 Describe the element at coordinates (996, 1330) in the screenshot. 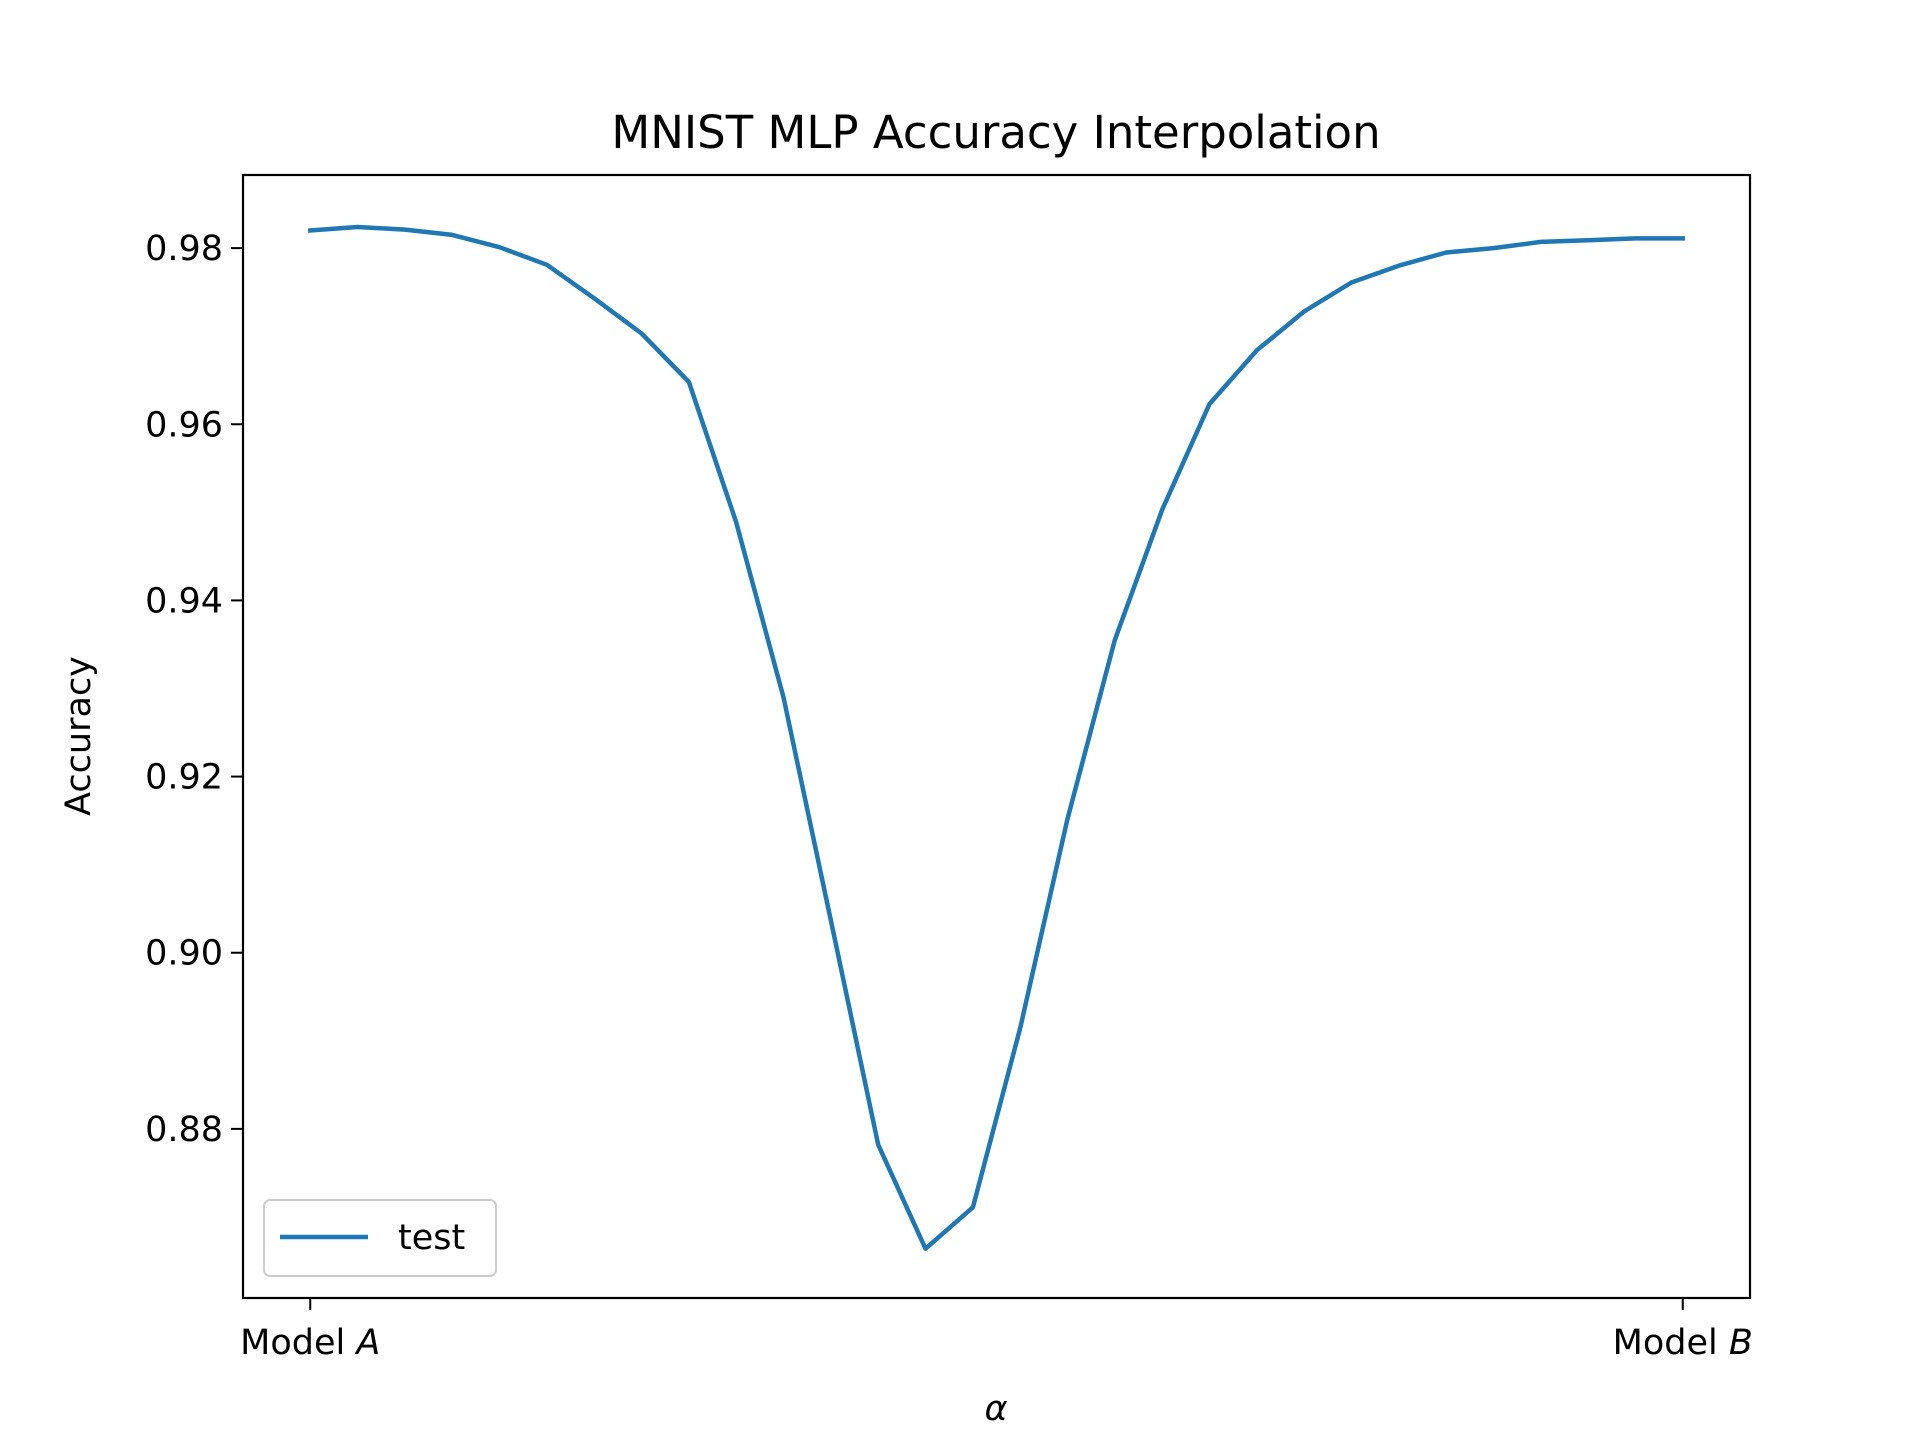

I see `x-axis-ticks: Model A Model B` at that location.